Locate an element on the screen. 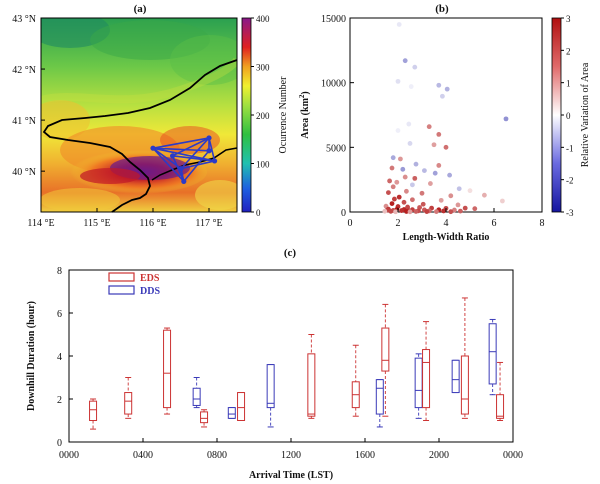 The height and width of the screenshot is (484, 600). panel-c-label: (c) is located at coordinates (290, 253).